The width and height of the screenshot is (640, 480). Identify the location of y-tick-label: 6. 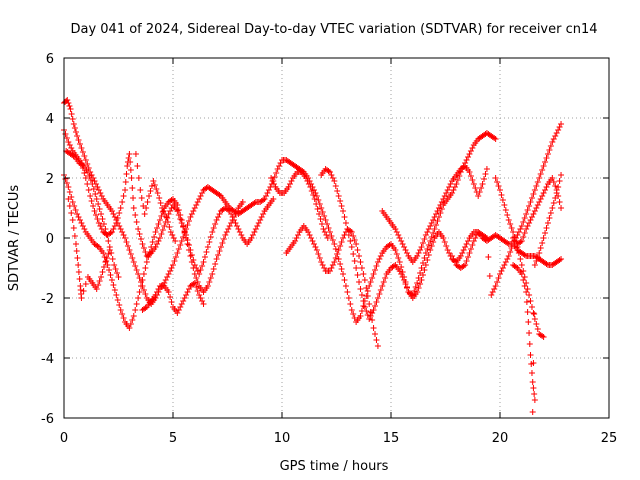
(50, 59).